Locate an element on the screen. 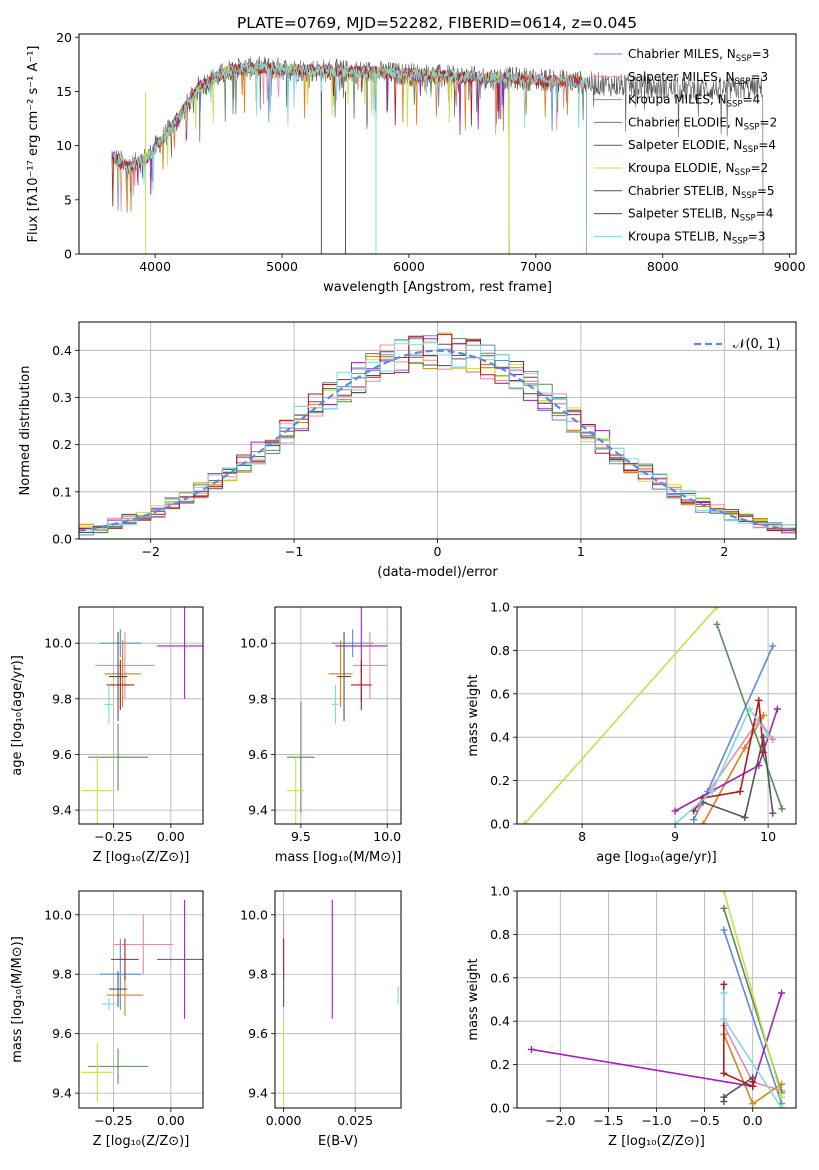 Image resolution: width=819 pixels, height=1170 pixels. reference-normal-curve is located at coordinates (437, 440).